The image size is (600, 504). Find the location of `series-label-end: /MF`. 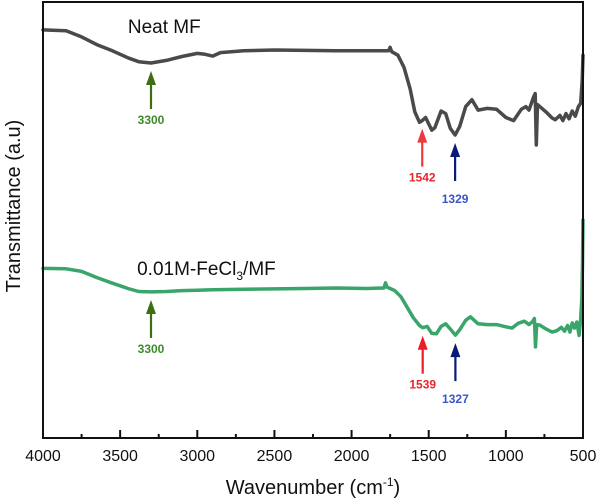

series-label-end: /MF is located at coordinates (259, 269).